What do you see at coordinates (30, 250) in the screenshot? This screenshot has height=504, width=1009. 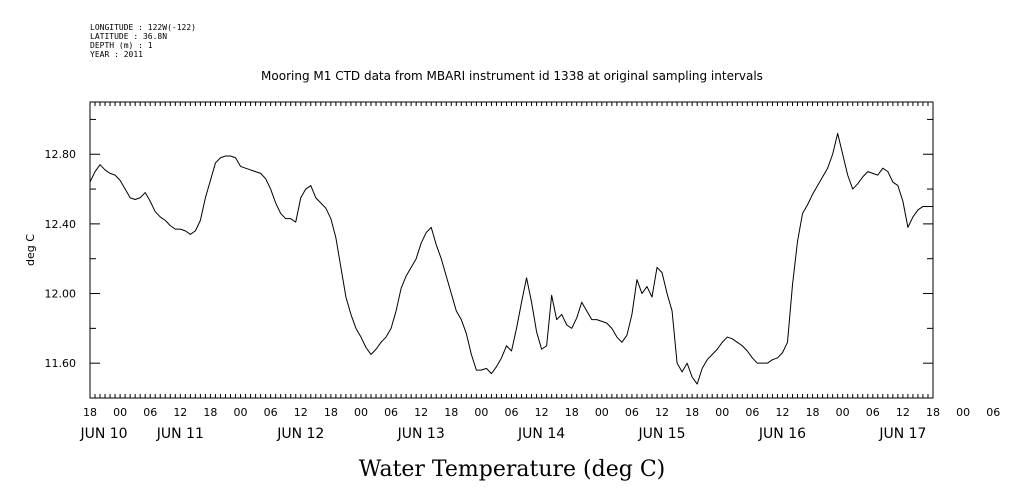 I see `y-axis-label: deg C` at bounding box center [30, 250].